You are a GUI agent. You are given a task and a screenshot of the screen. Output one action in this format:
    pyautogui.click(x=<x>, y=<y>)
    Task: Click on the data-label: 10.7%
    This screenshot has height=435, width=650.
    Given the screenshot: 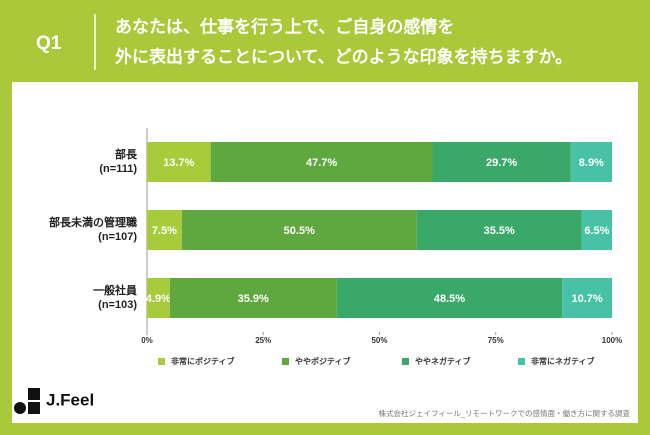 What is the action you would take?
    pyautogui.click(x=587, y=299)
    